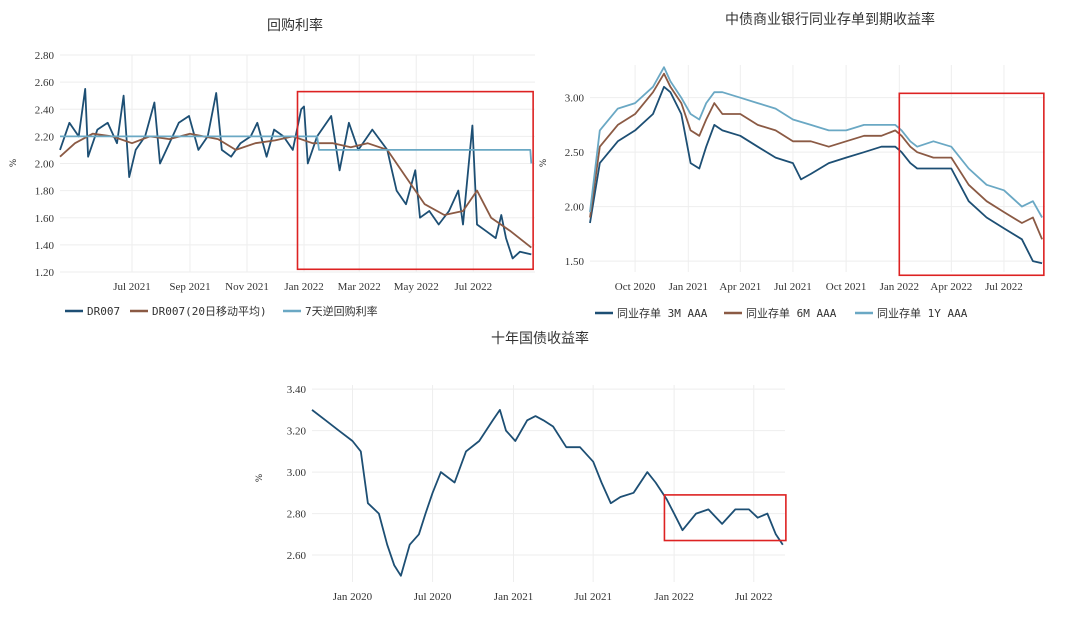 This screenshot has height=625, width=1080. What do you see at coordinates (575, 99) in the screenshot?
I see `ncd-y-tick-label: 3.00` at bounding box center [575, 99].